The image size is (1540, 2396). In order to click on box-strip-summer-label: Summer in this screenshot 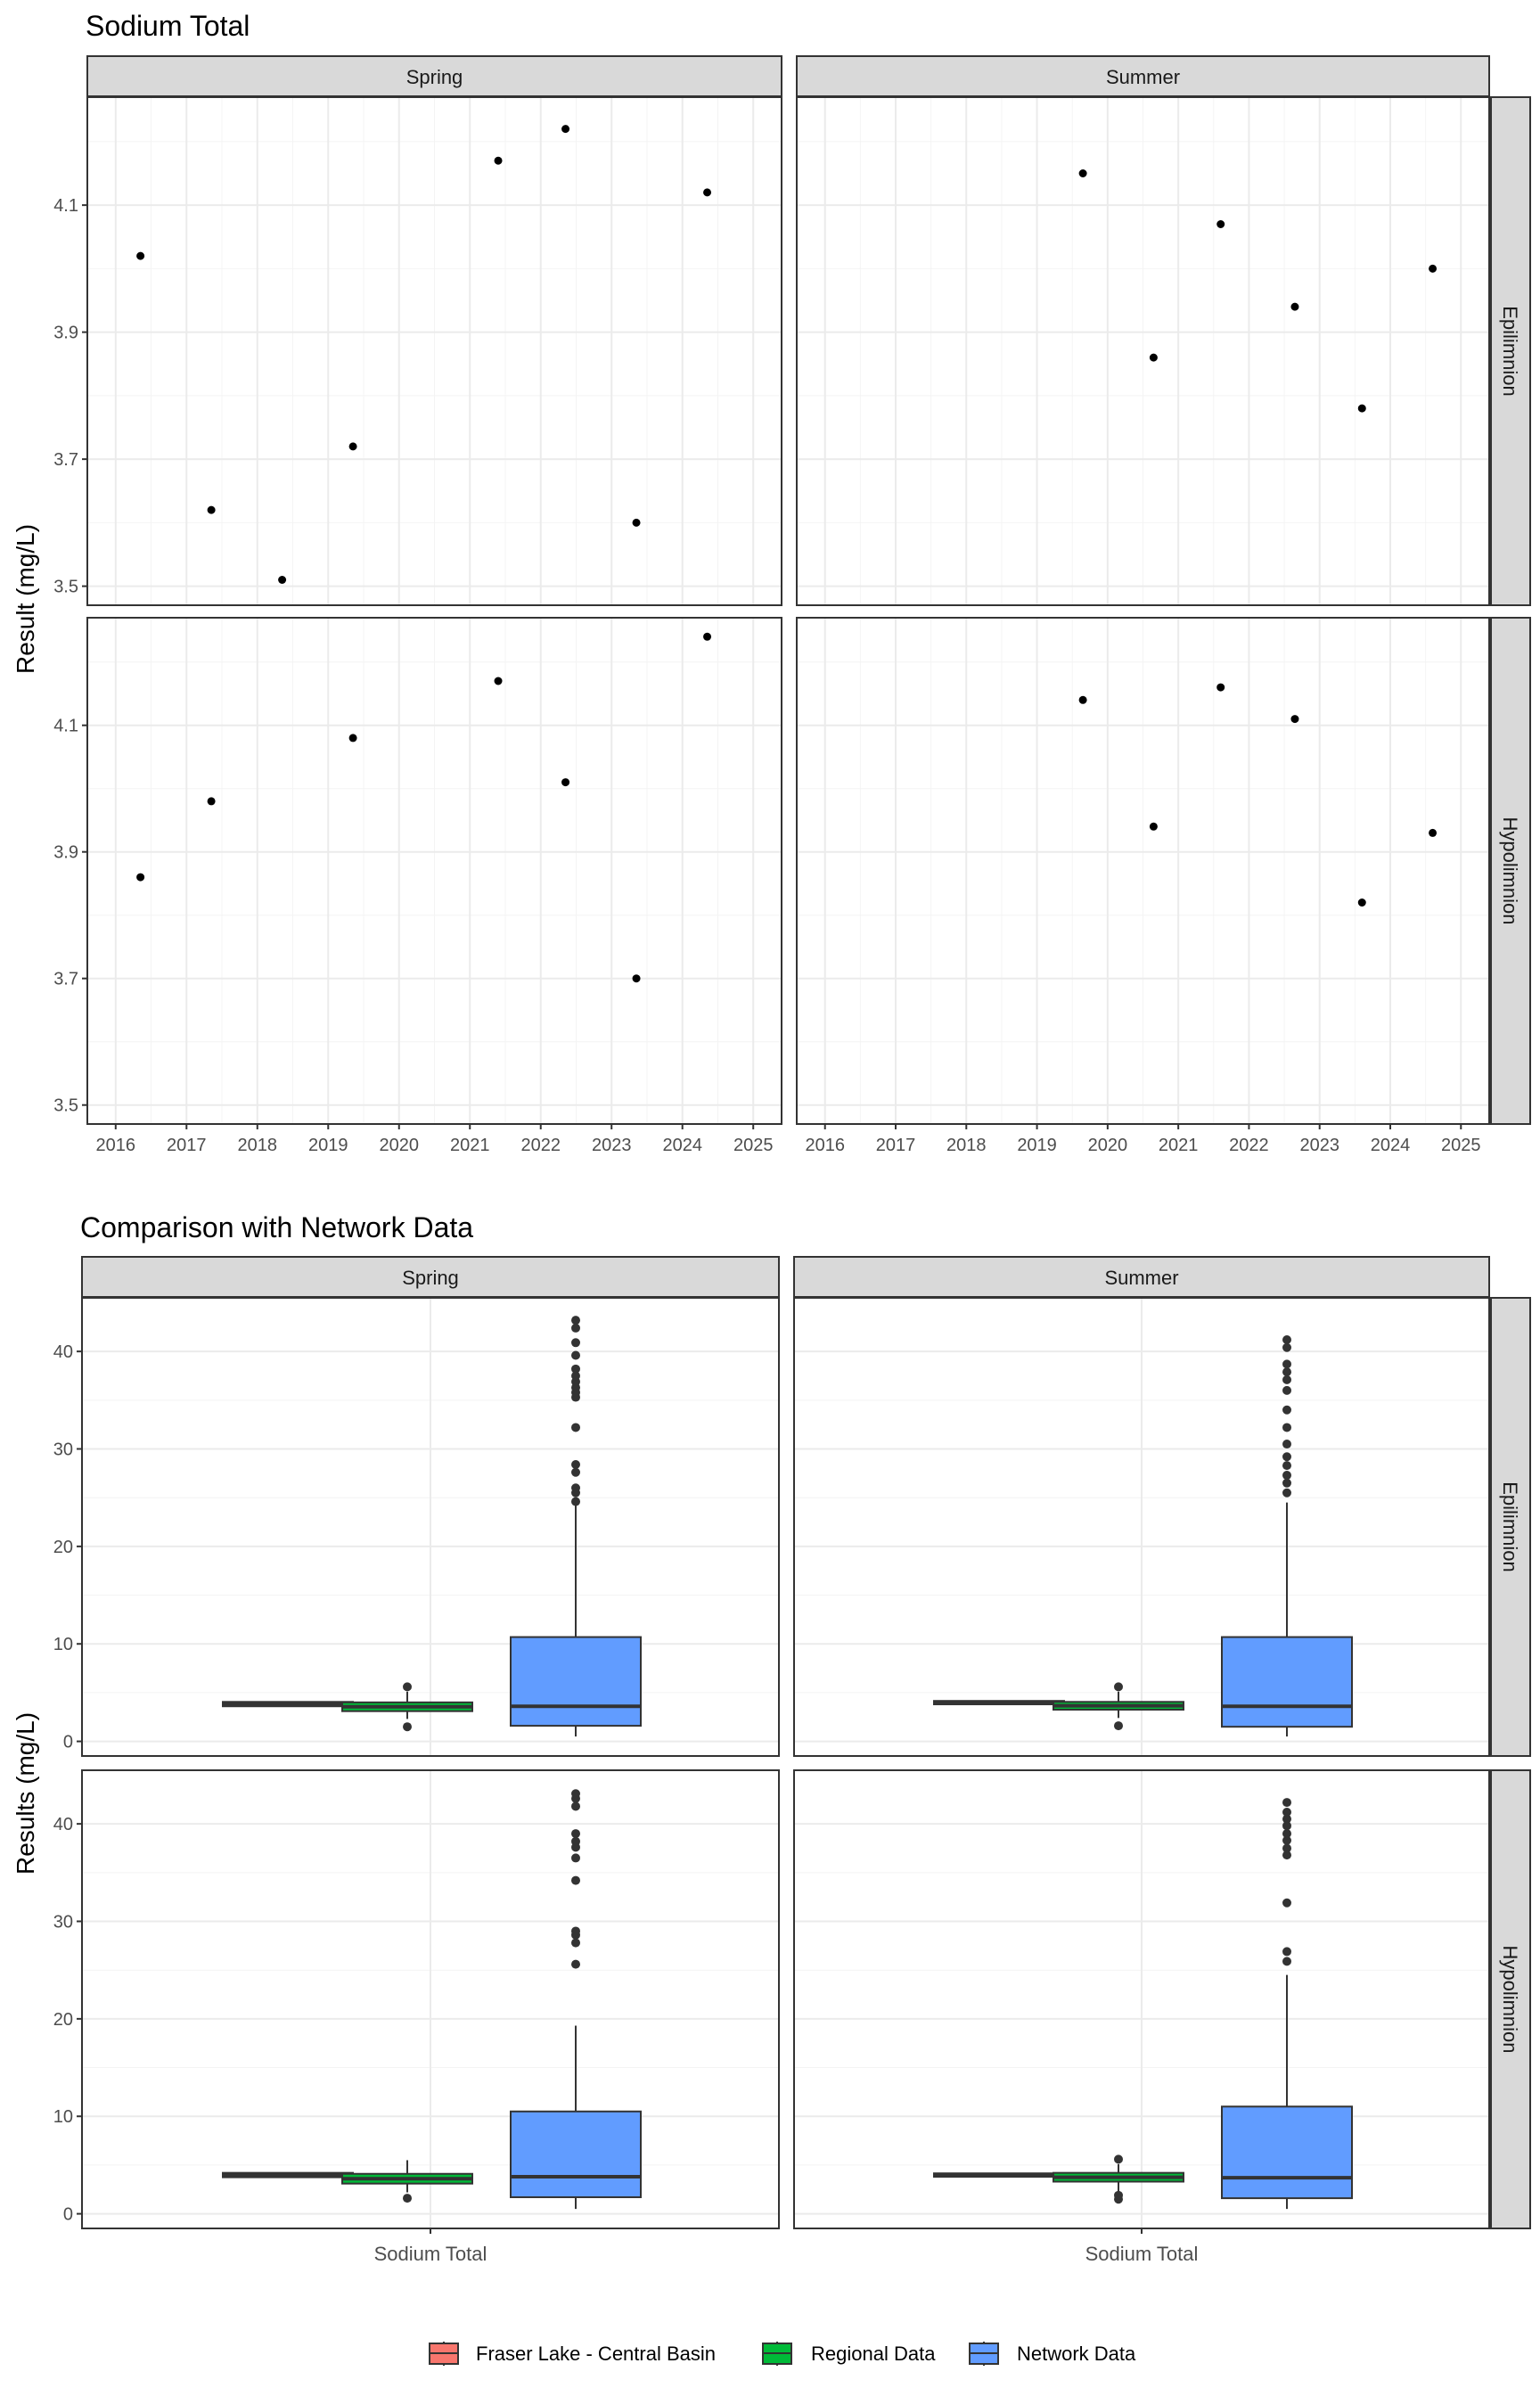, I will do `click(1141, 1278)`.